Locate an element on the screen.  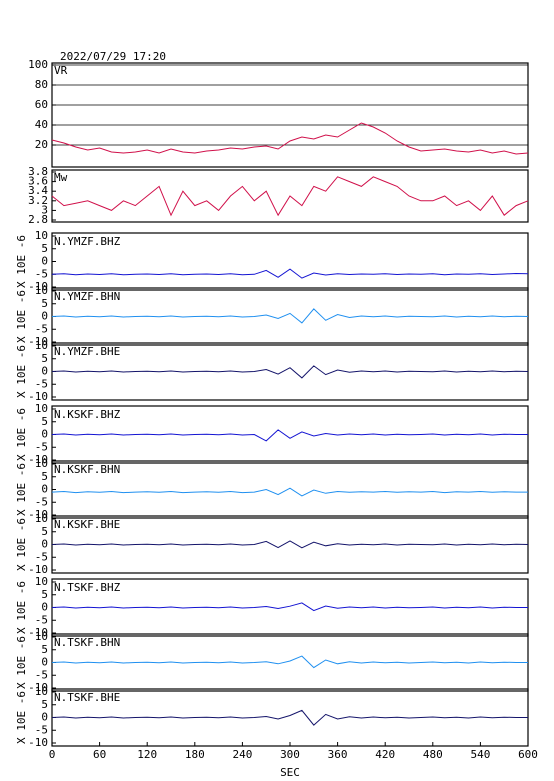
y-tick-label: 60 is located at coordinates (41, 104).